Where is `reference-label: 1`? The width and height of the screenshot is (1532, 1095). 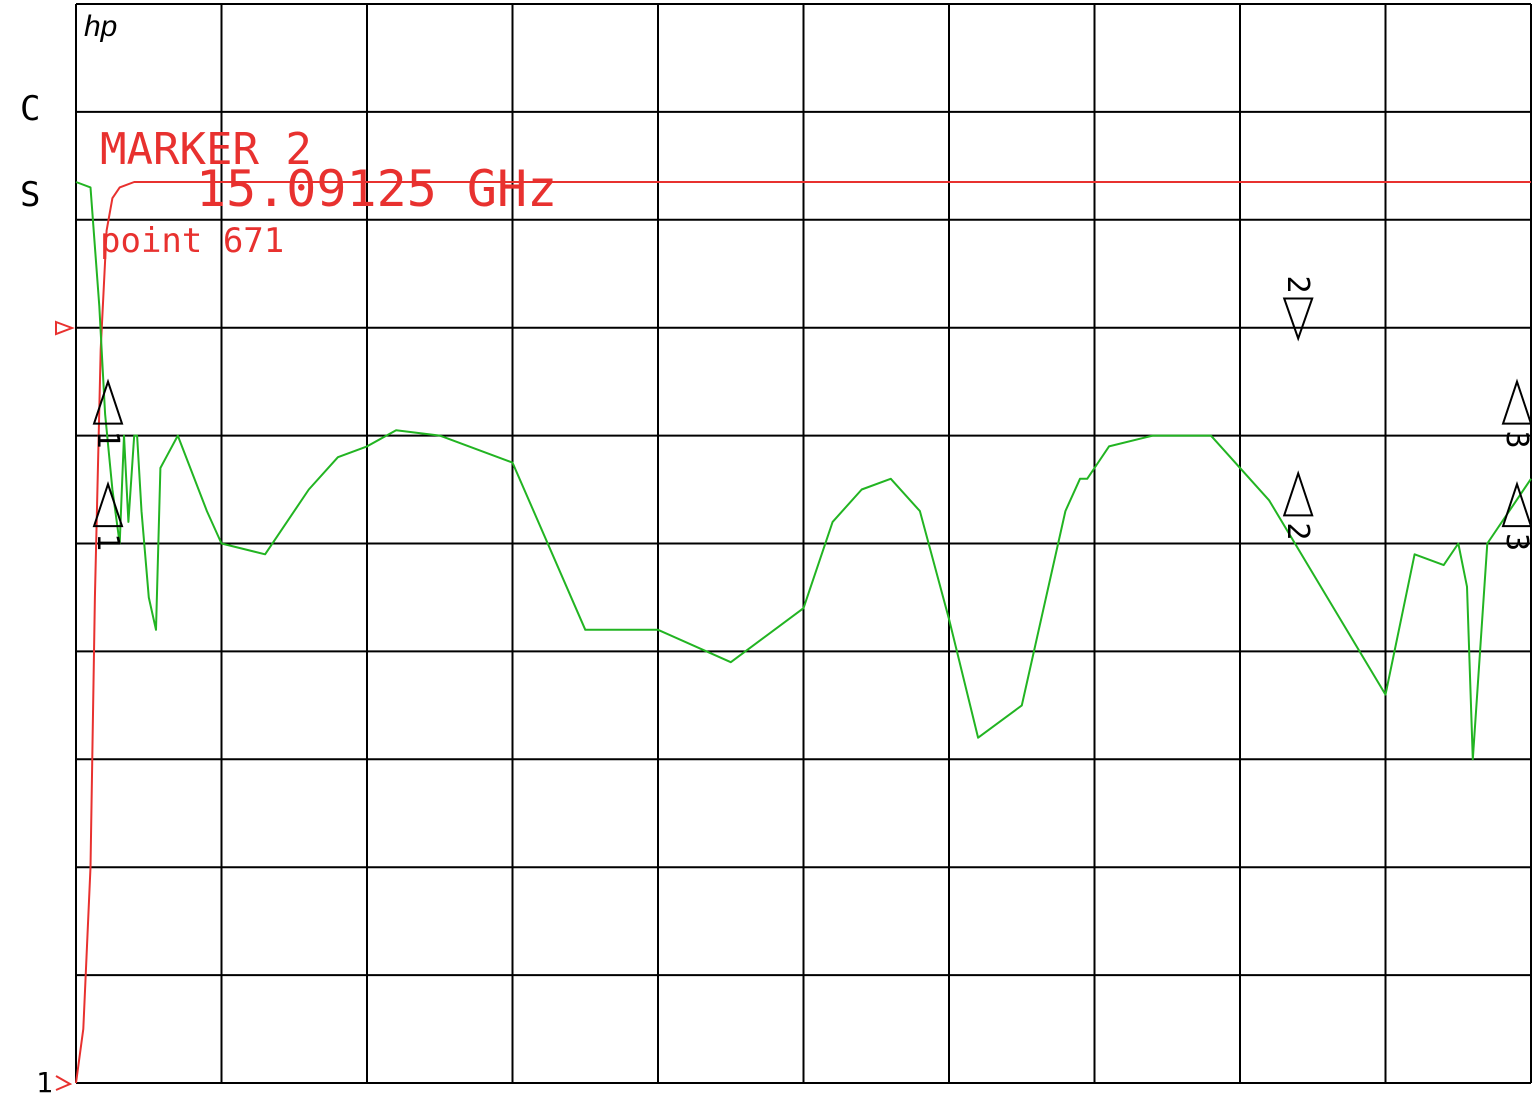
reference-label: 1 is located at coordinates (44, 1080).